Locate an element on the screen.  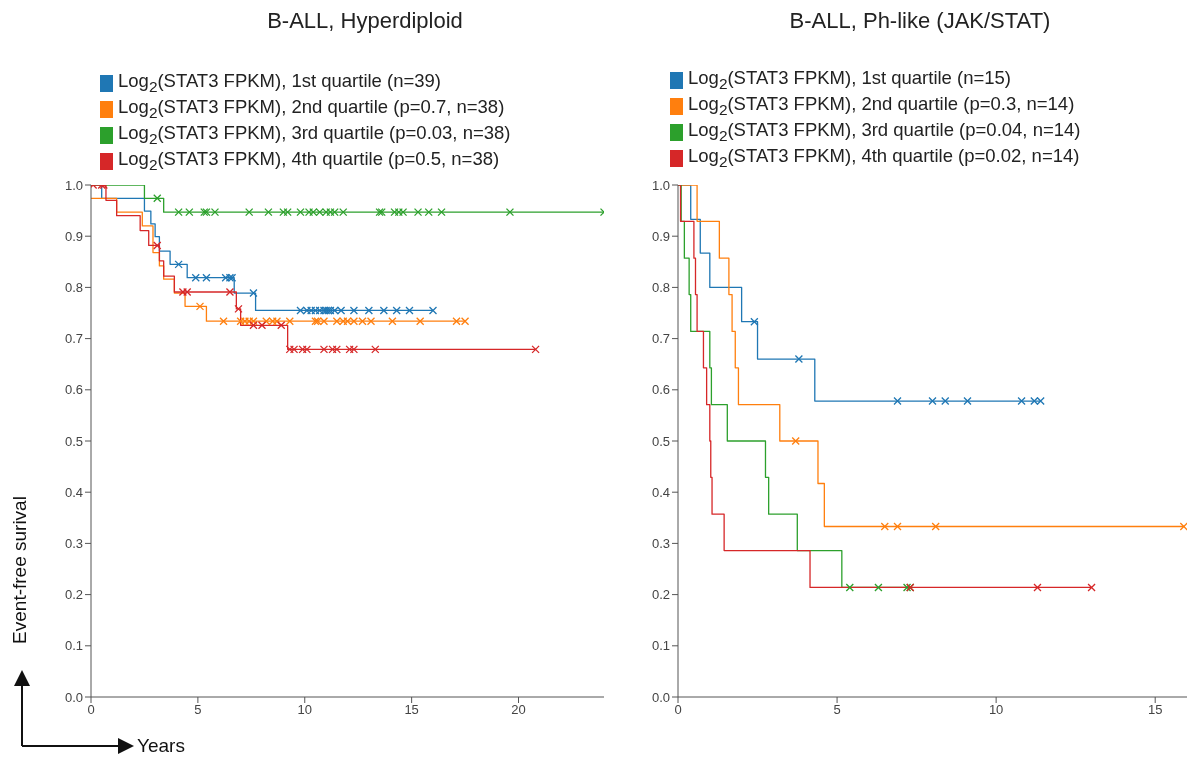
legend-label: Log$_{2}$(STAT3 FPKM), 2nd quartile (p=0.7, n=38) is located at coordinates (311, 109).